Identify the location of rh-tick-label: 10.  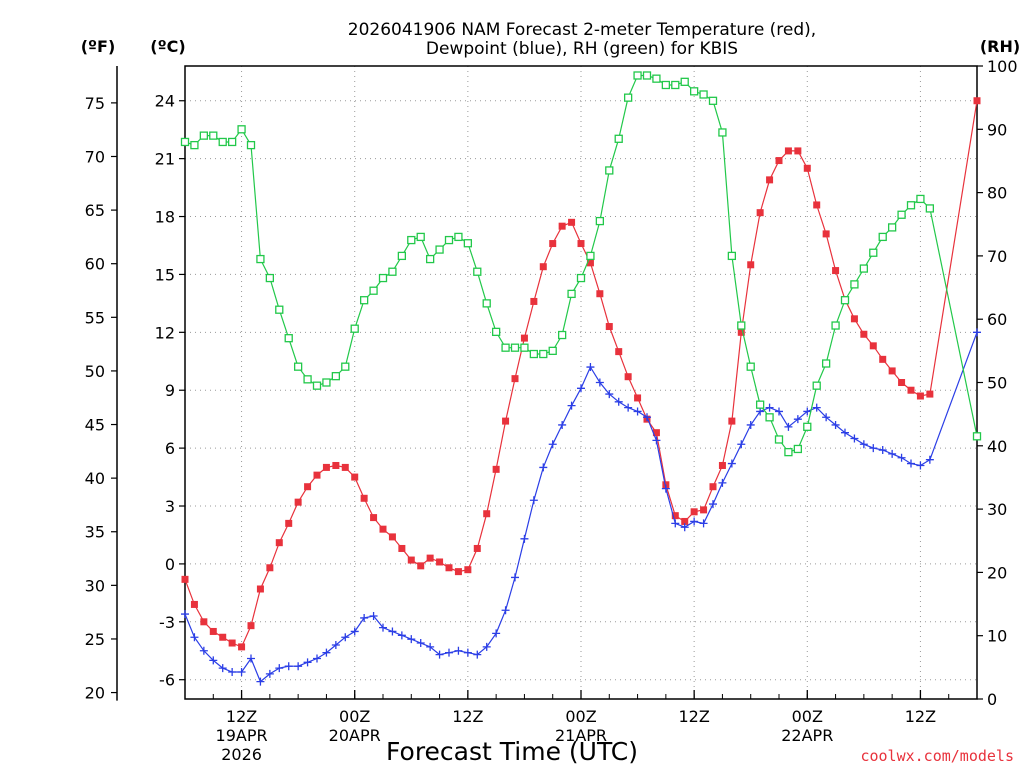
(997, 636).